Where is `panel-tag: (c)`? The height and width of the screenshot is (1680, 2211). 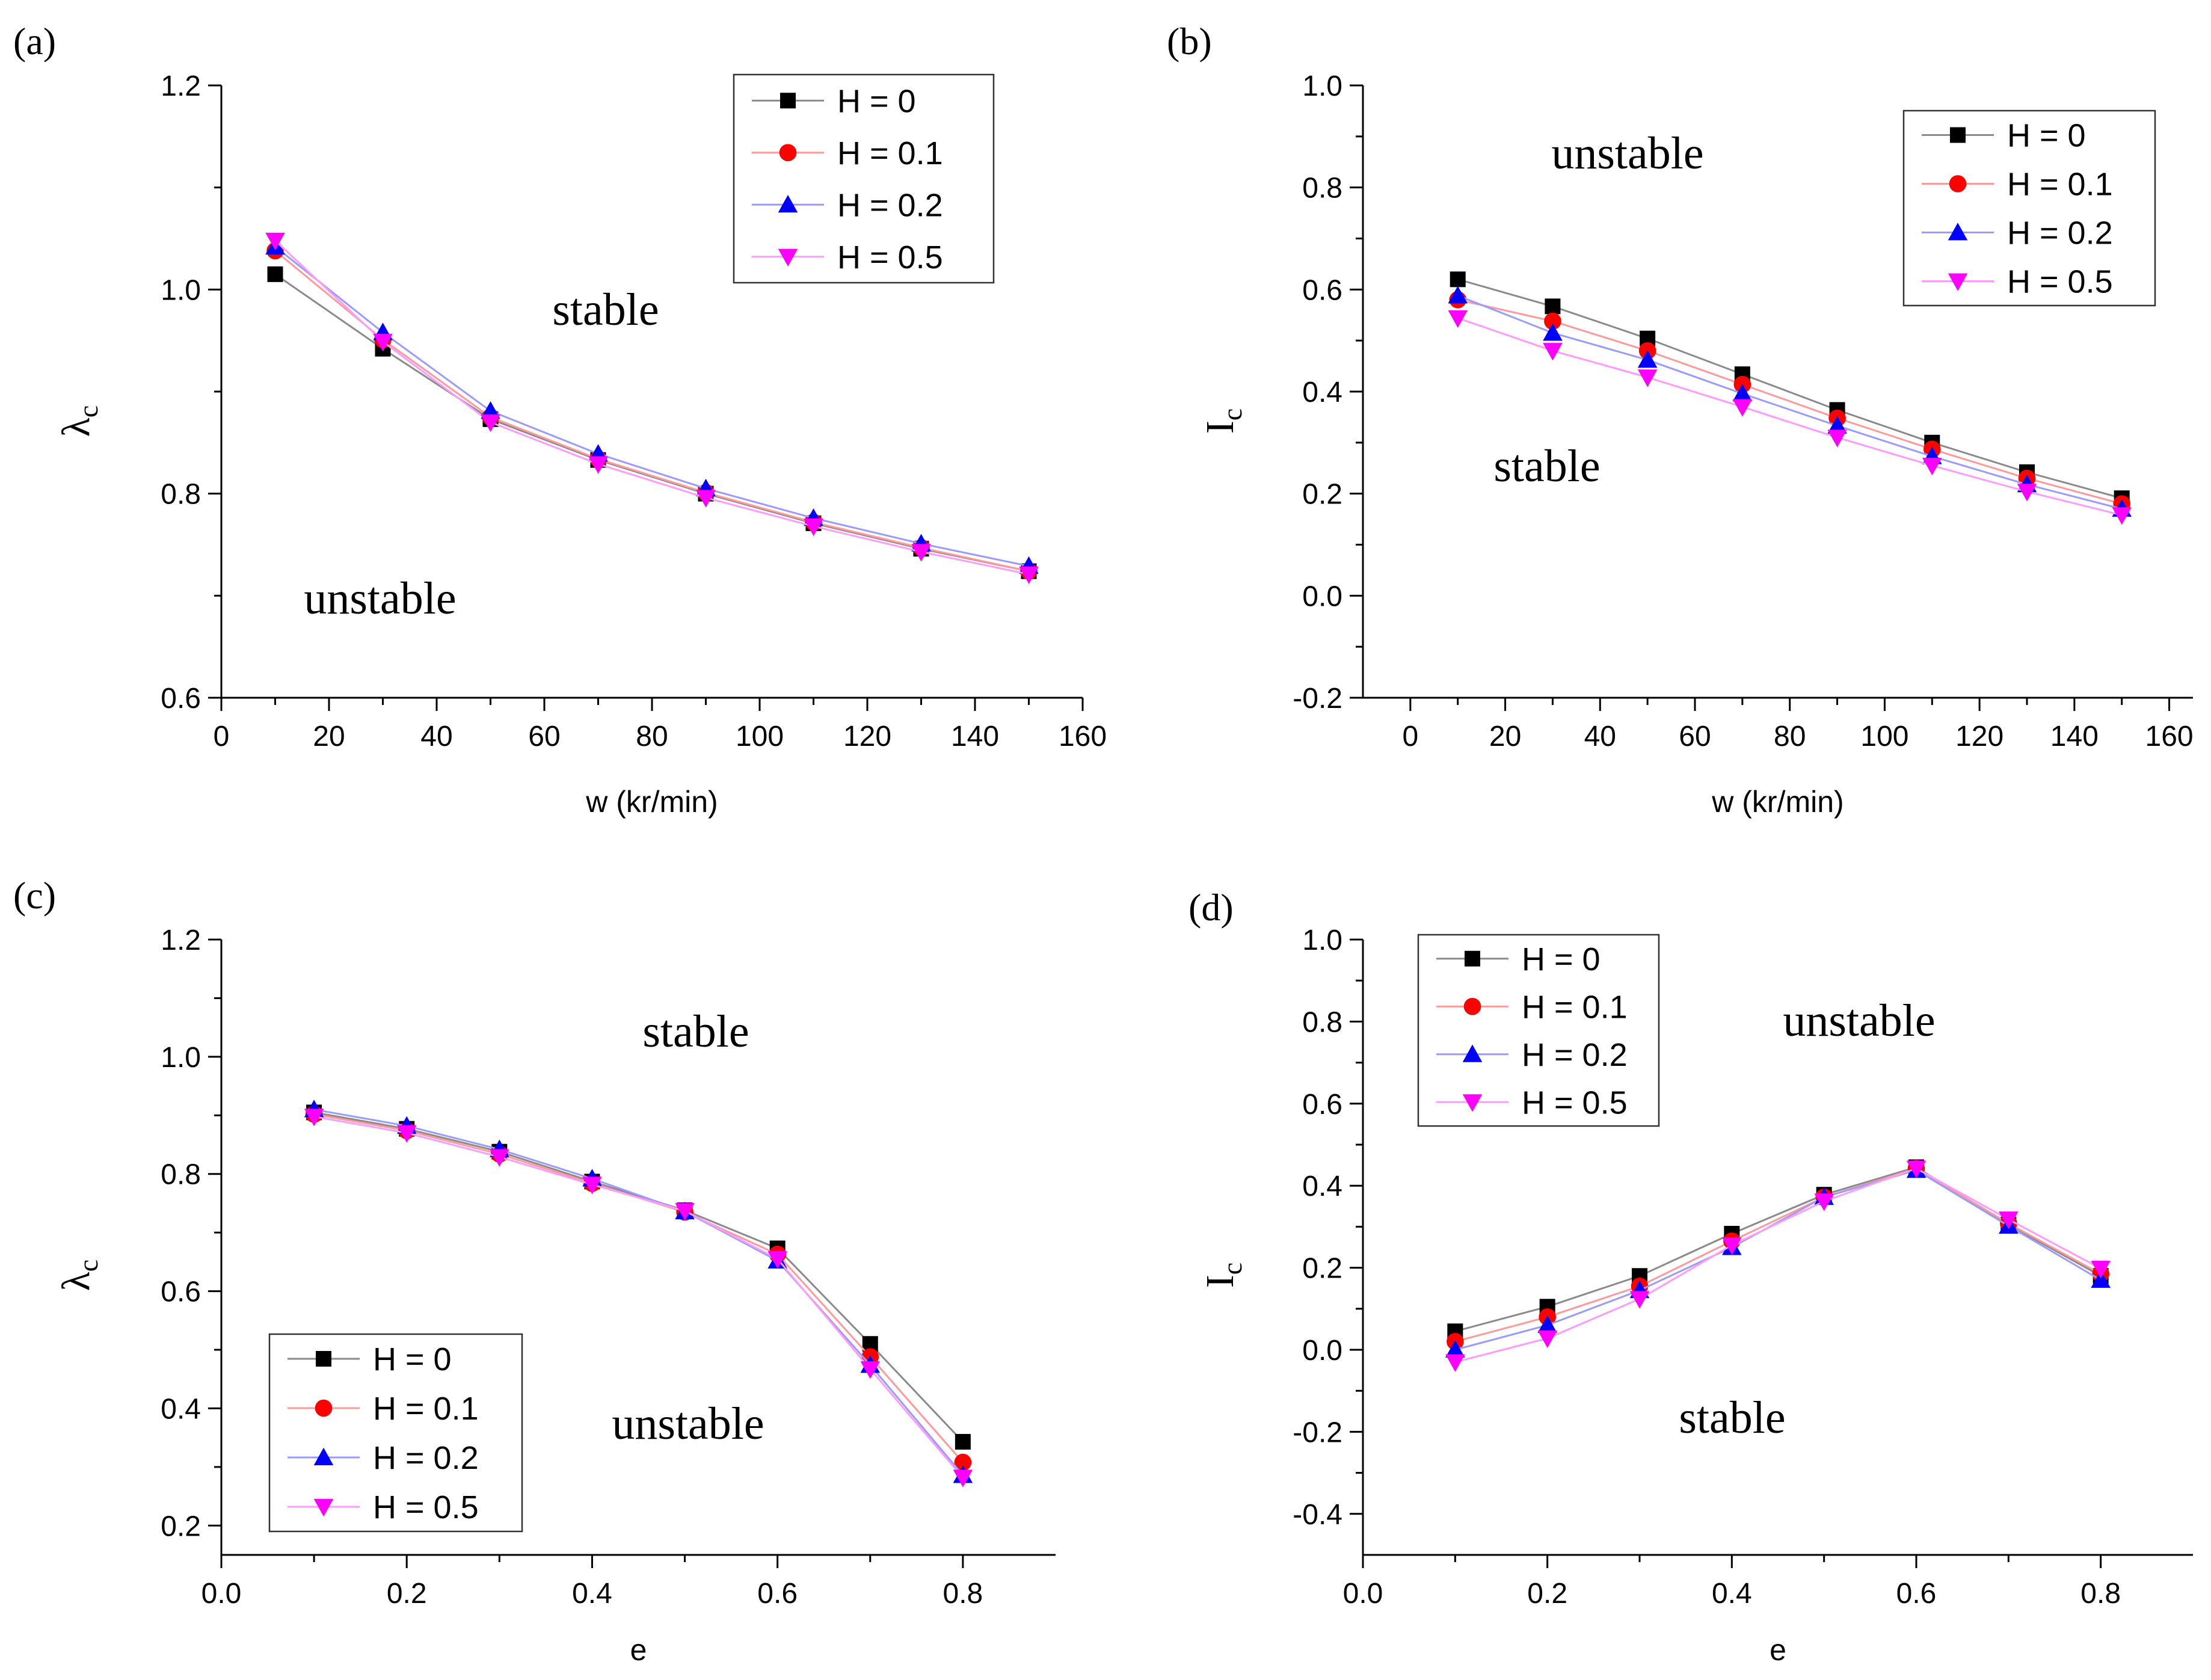 panel-tag: (c) is located at coordinates (34, 896).